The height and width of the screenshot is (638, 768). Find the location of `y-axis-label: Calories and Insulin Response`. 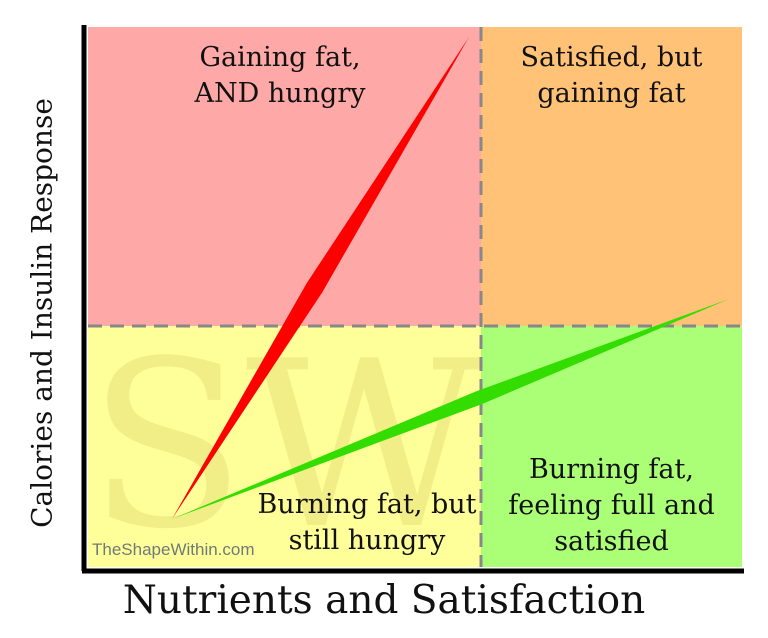

y-axis-label: Calories and Insulin Response is located at coordinates (42, 313).